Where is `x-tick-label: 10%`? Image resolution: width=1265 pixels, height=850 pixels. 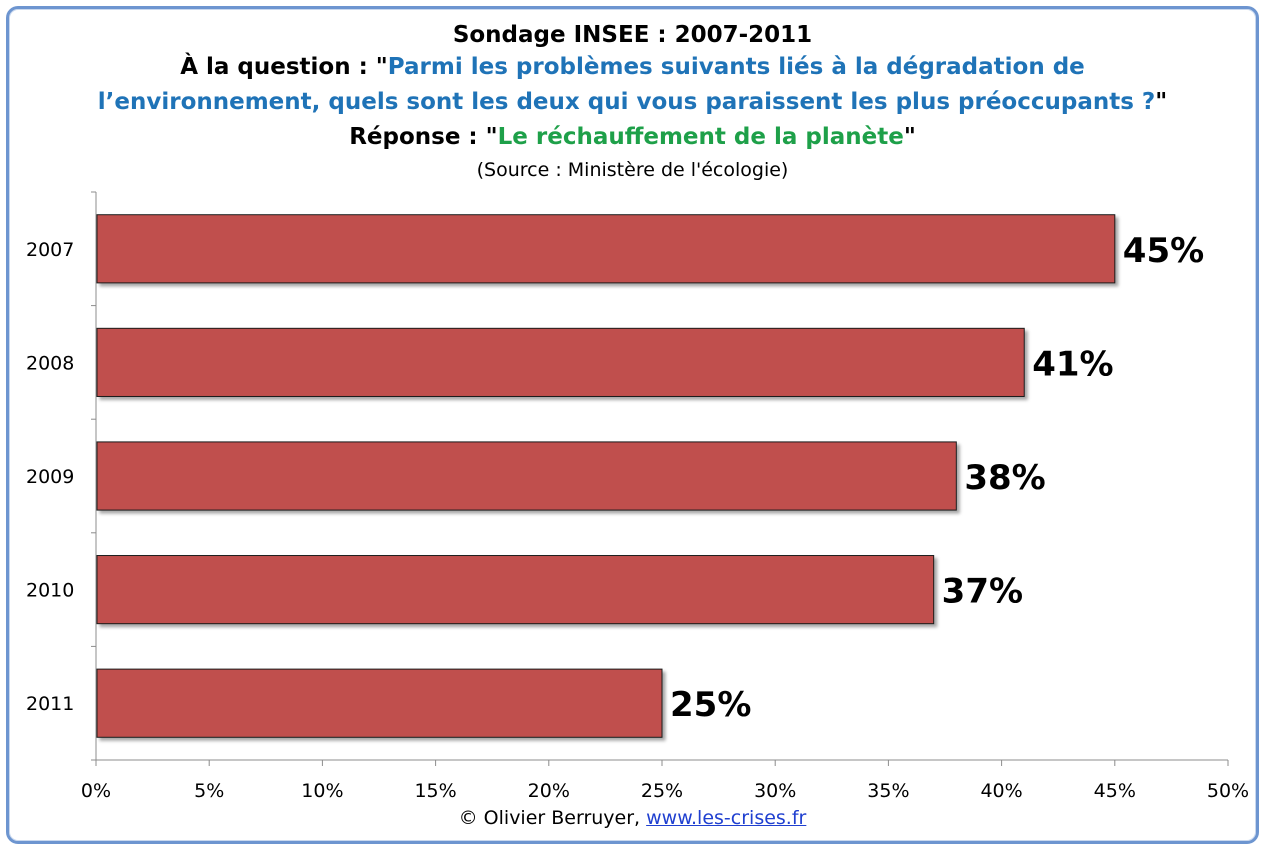 x-tick-label: 10% is located at coordinates (322, 791).